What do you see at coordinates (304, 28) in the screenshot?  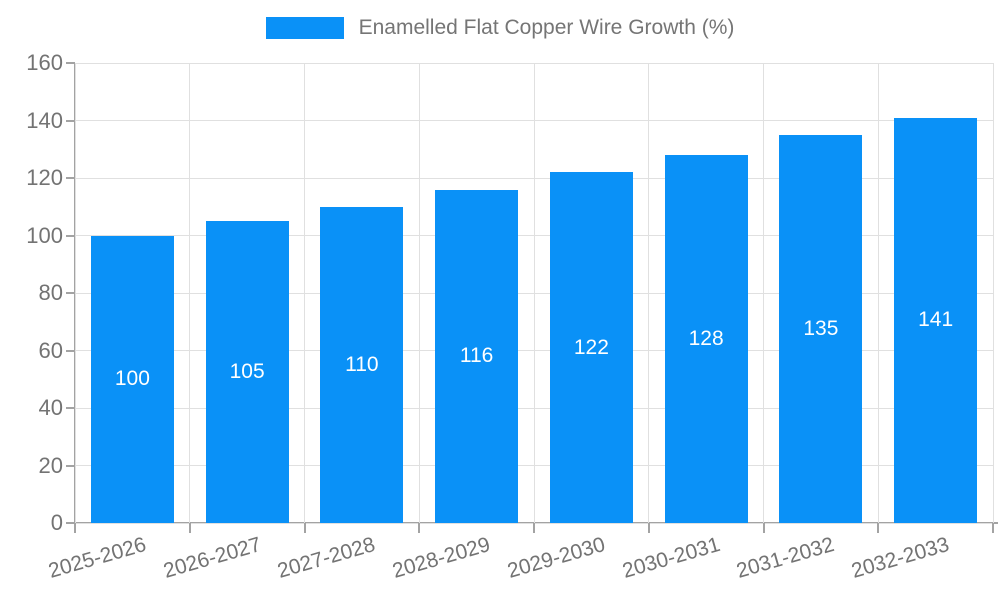 I see `legend-swatch` at bounding box center [304, 28].